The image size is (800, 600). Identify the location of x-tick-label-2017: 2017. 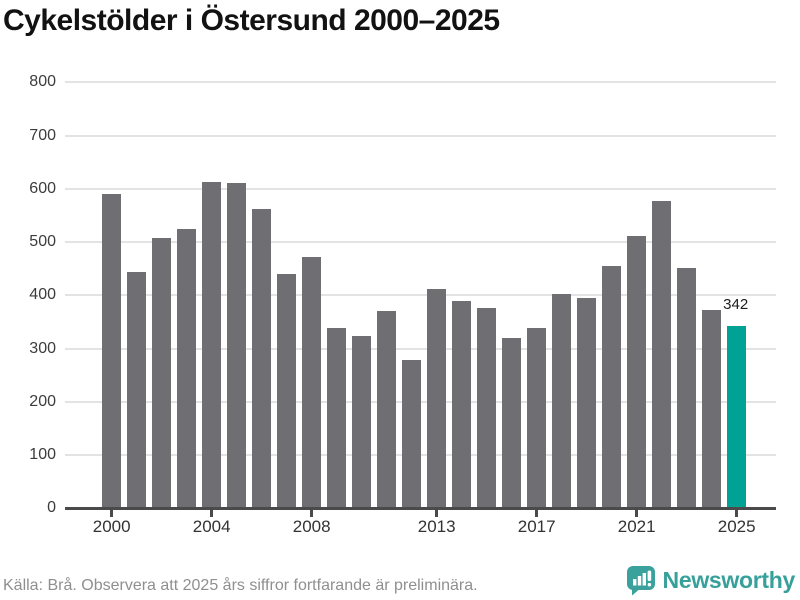
(536, 526).